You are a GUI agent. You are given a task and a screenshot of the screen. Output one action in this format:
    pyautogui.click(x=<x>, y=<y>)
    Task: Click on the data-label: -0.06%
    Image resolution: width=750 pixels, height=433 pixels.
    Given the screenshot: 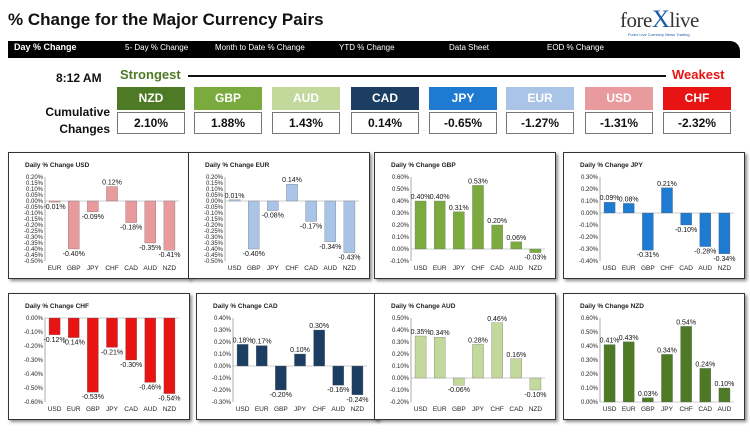 What is the action you would take?
    pyautogui.click(x=459, y=390)
    